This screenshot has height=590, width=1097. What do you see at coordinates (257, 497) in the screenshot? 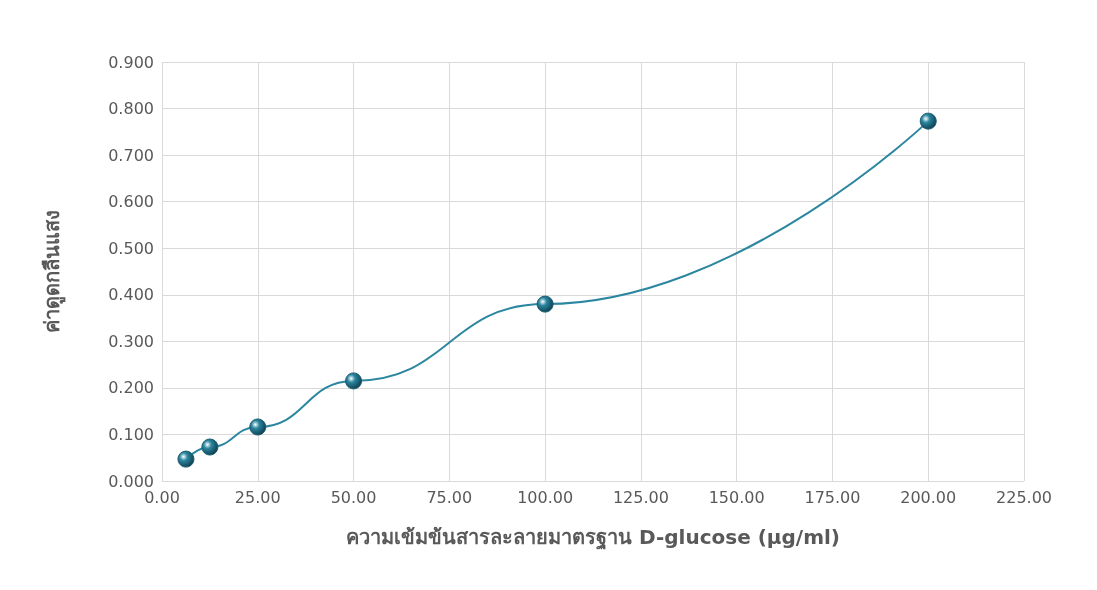
I see `x-tick-label: 25.00` at bounding box center [257, 497].